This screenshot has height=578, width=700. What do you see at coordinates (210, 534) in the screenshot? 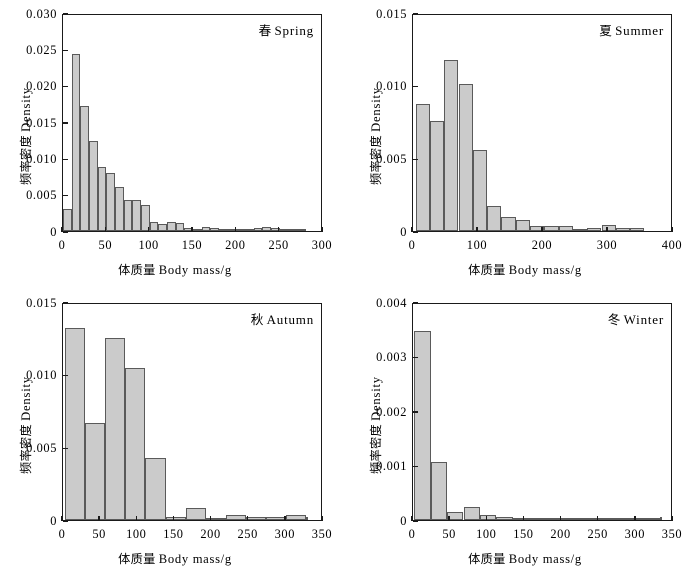
I see `x-axis-tick-label: 200` at bounding box center [210, 534].